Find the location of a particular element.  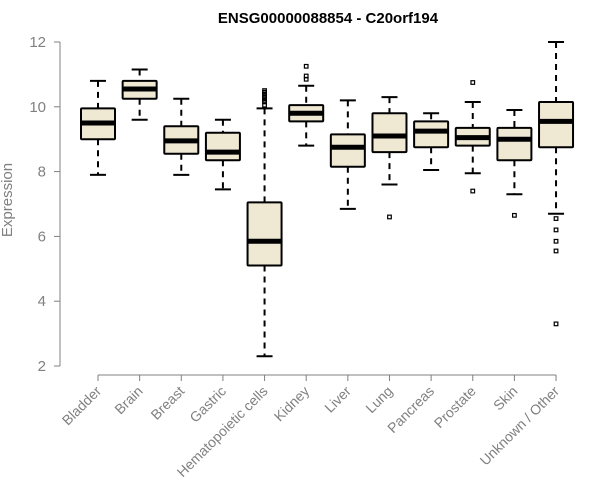

x-category-label: Liver is located at coordinates (337, 399).